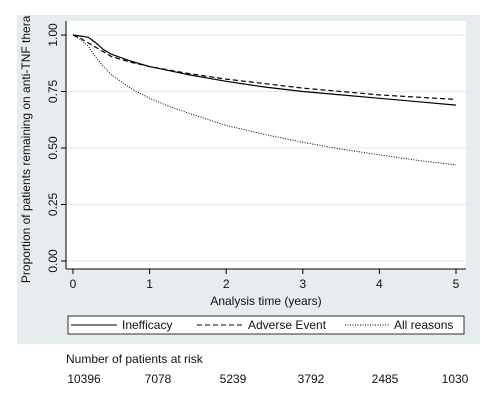 This screenshot has width=494, height=403. I want to click on x-tick-label: 1, so click(149, 284).